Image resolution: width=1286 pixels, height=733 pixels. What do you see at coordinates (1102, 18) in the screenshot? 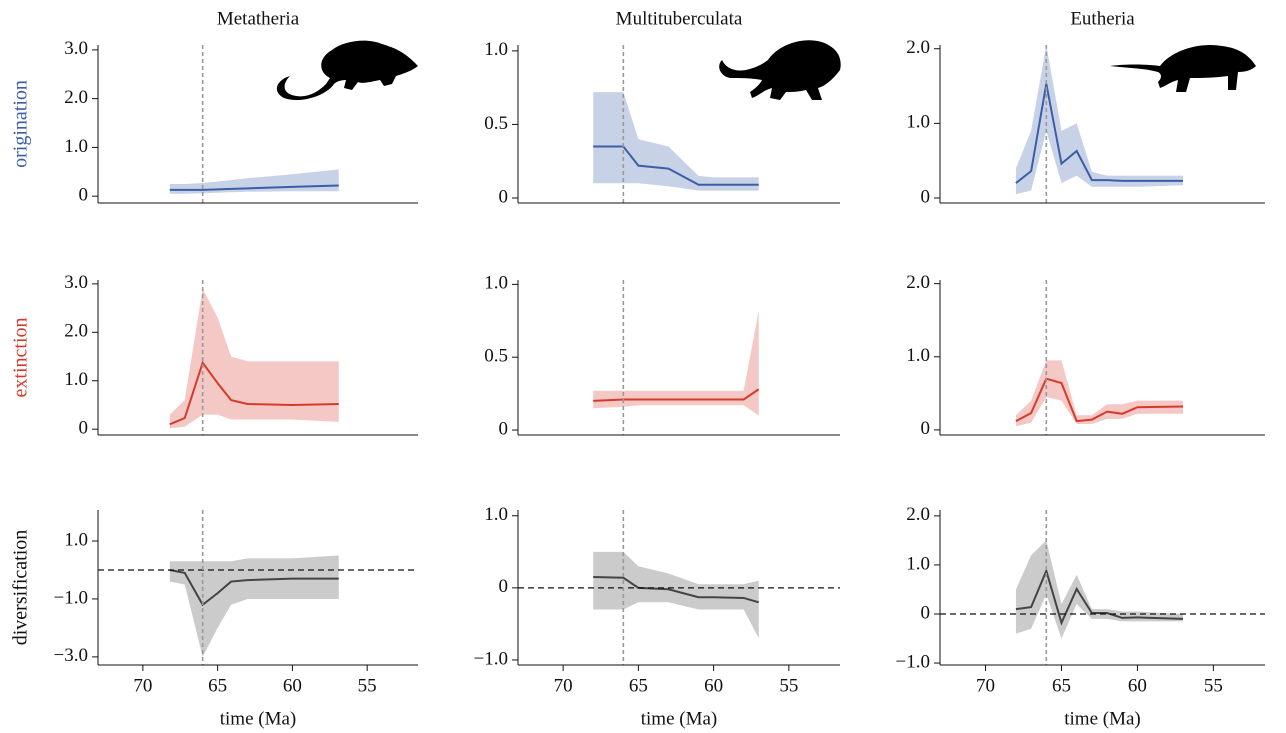
I see `panel-title: Eutheria` at bounding box center [1102, 18].